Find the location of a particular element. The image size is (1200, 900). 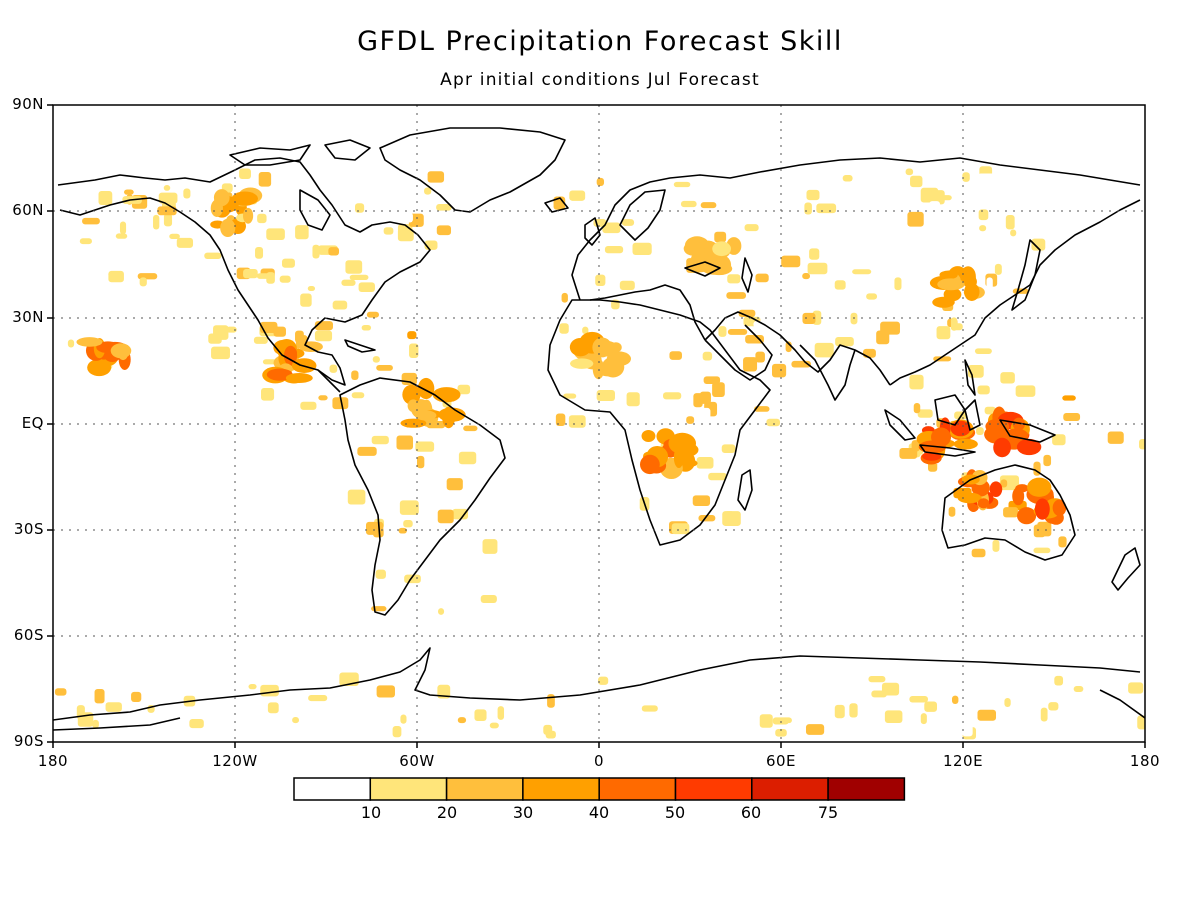

colorbar-label-50: 50 is located at coordinates (675, 812).